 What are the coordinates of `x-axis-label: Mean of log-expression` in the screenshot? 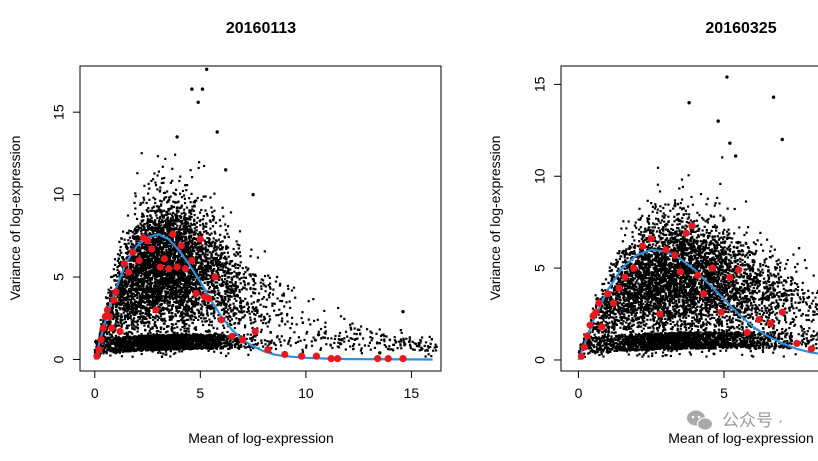 It's located at (741, 438).